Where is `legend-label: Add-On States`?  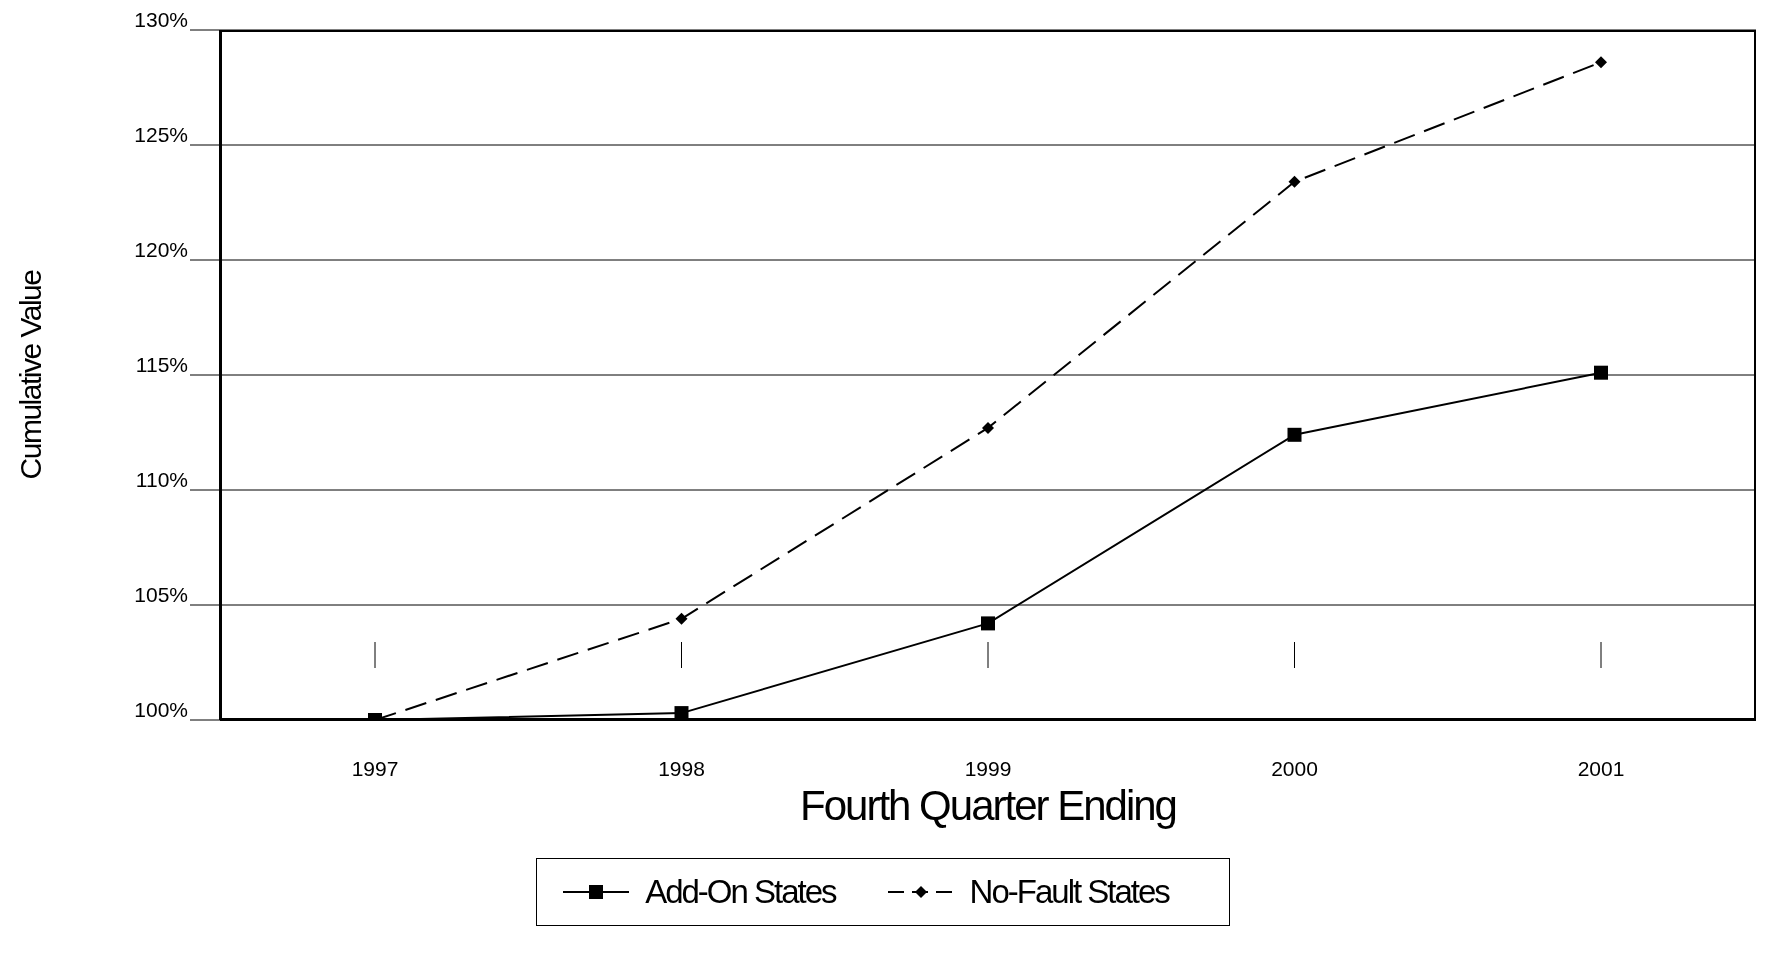 legend-label: Add-On States is located at coordinates (740, 892).